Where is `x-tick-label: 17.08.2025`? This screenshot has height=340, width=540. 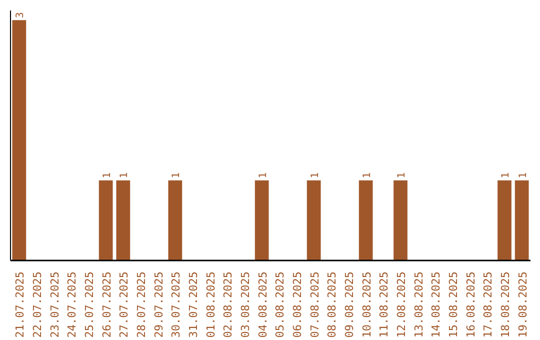
x-tick-label: 17.08.2025 is located at coordinates (488, 304).